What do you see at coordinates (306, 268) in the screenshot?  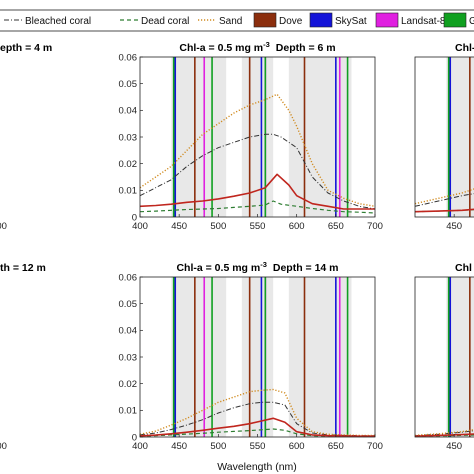 I see `title-depth-text: Depth = 14 m` at bounding box center [306, 268].